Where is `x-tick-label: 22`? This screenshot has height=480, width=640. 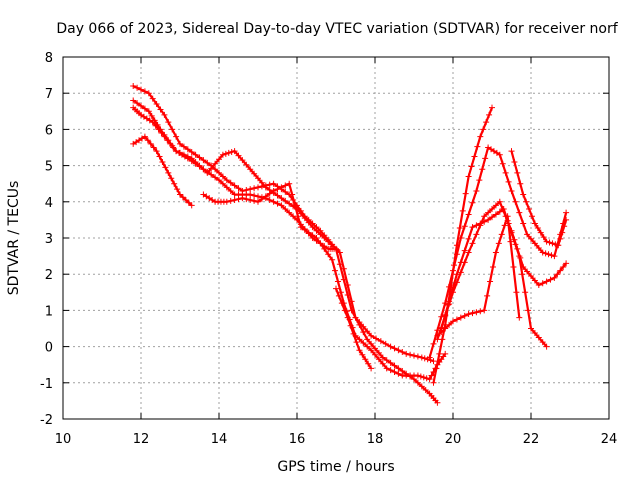 x-tick-label: 22 is located at coordinates (531, 439).